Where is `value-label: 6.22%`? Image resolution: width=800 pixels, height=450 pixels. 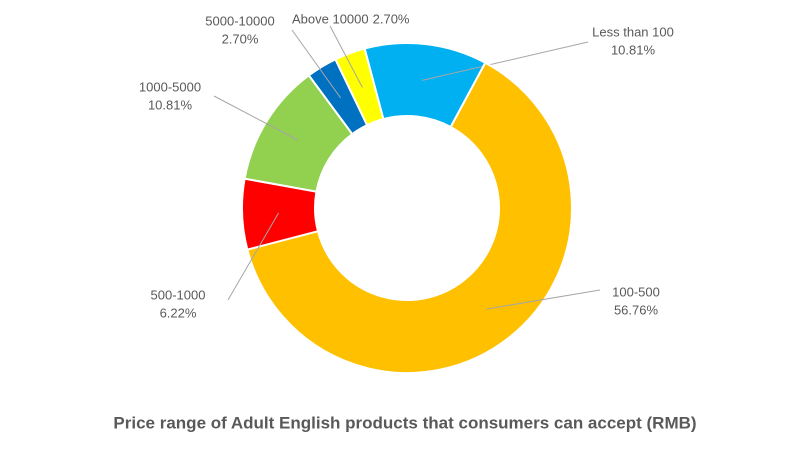
value-label: 6.22% is located at coordinates (178, 312).